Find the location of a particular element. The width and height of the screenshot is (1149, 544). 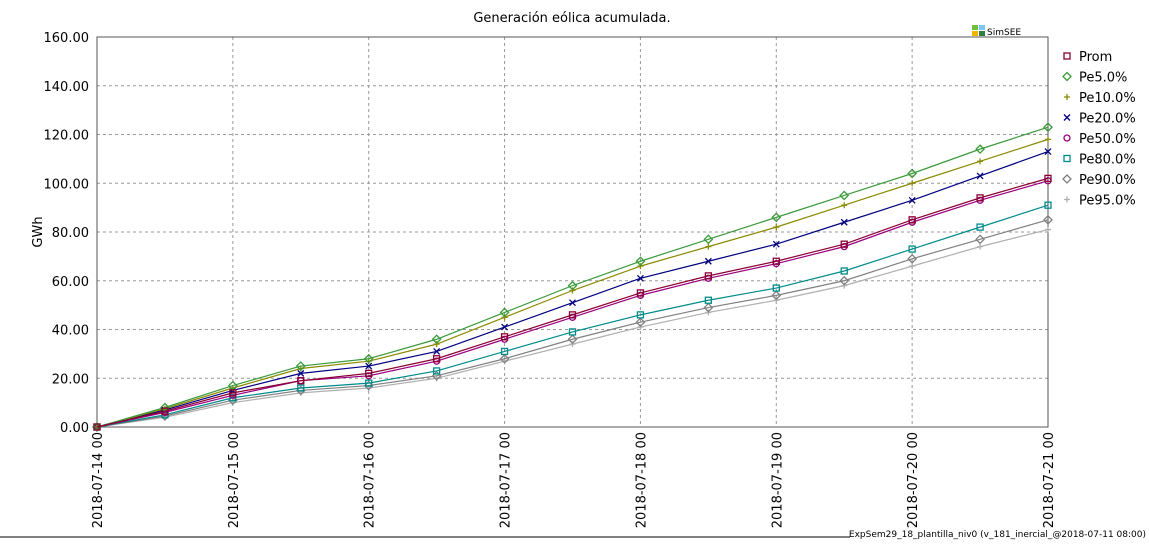

x-tick-label: 2018-07-15 00 is located at coordinates (234, 480).